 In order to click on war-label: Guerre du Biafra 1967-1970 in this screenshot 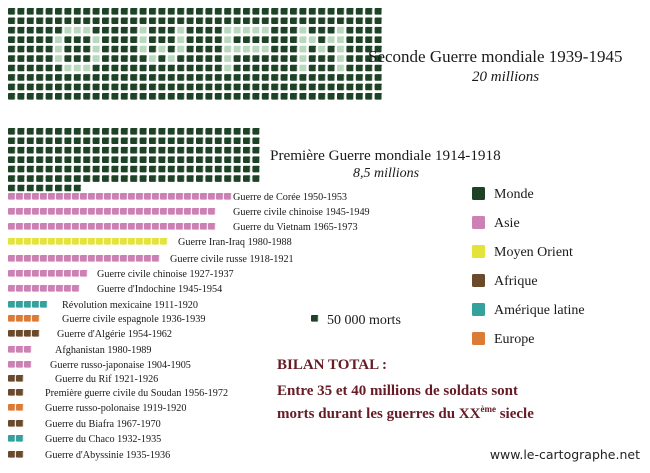, I will do `click(103, 424)`.